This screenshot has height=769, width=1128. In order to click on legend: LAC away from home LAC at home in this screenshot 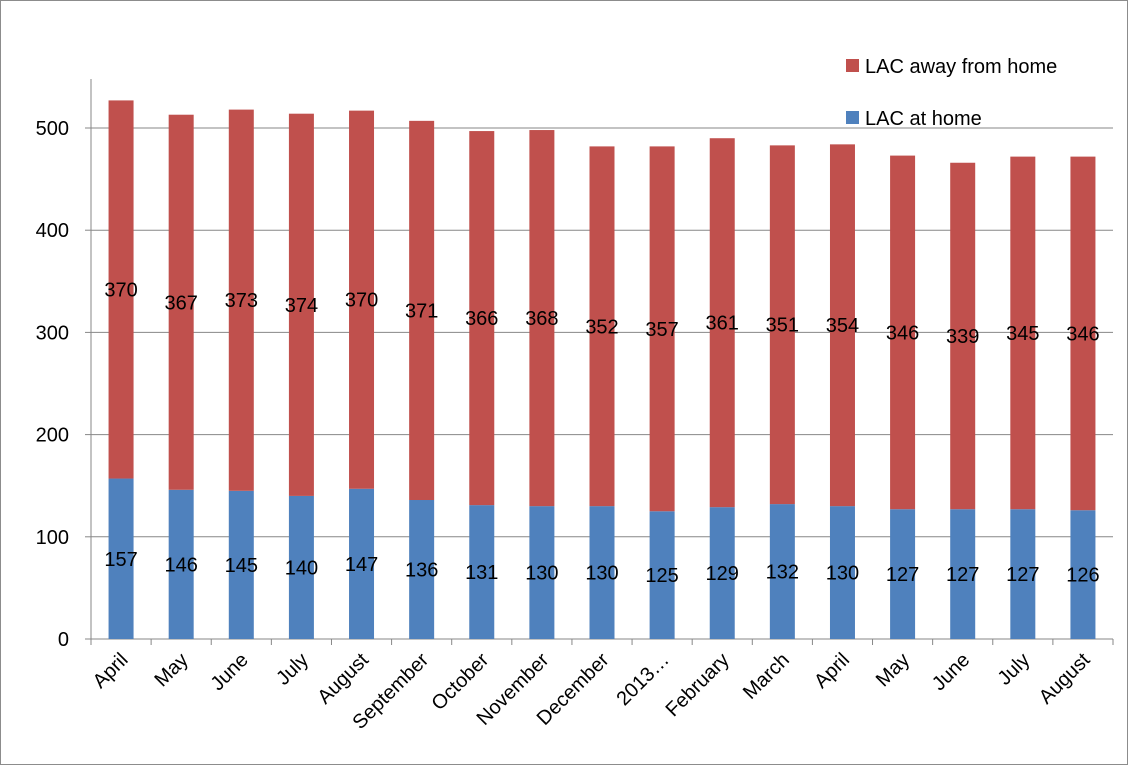, I will do `click(951, 93)`.